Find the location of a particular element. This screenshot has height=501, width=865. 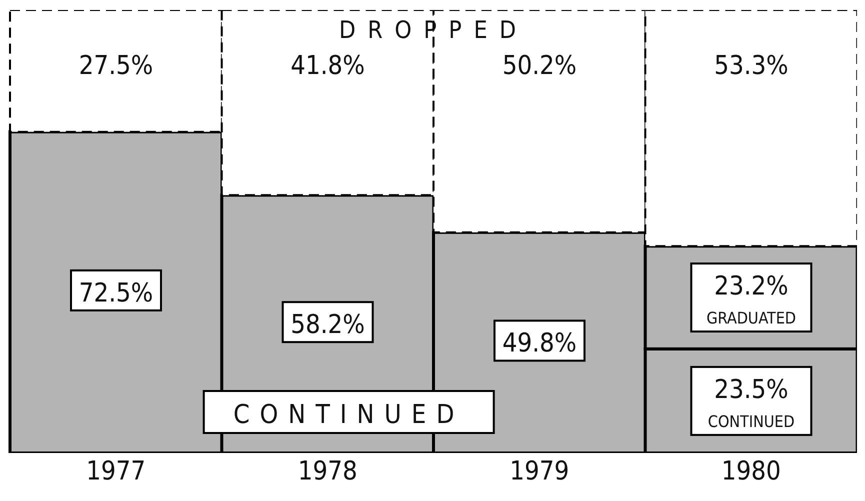

x-tick-label: 1979 is located at coordinates (540, 471).